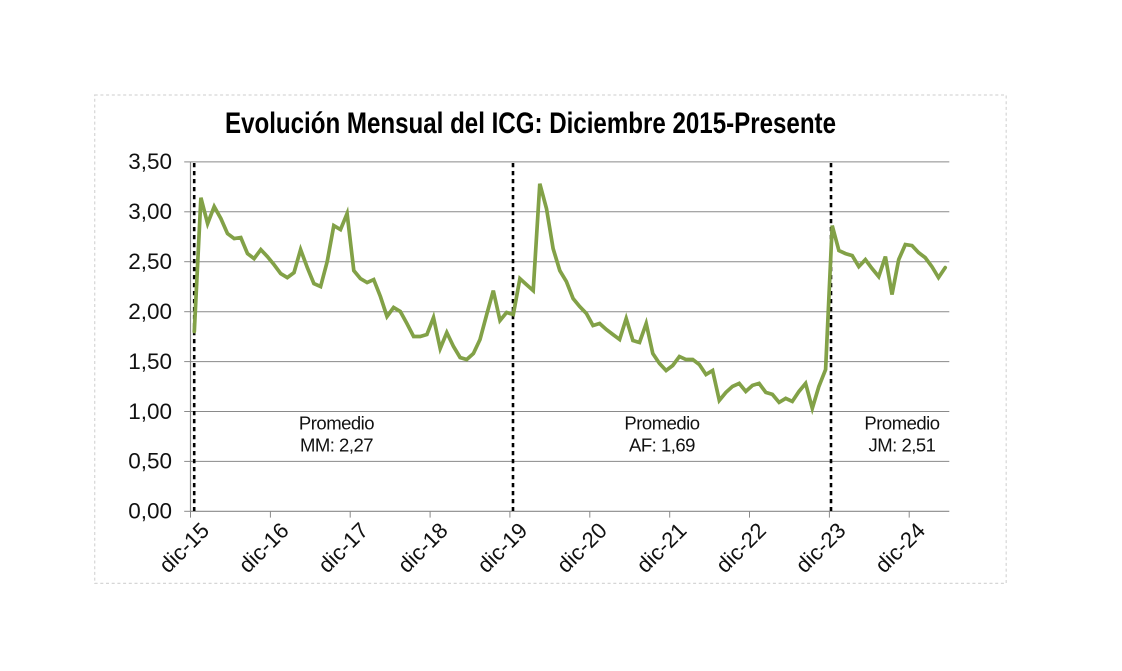 Image resolution: width=1122 pixels, height=671 pixels. Describe the element at coordinates (150, 311) in the screenshot. I see `svg-text: 2,00` at that location.